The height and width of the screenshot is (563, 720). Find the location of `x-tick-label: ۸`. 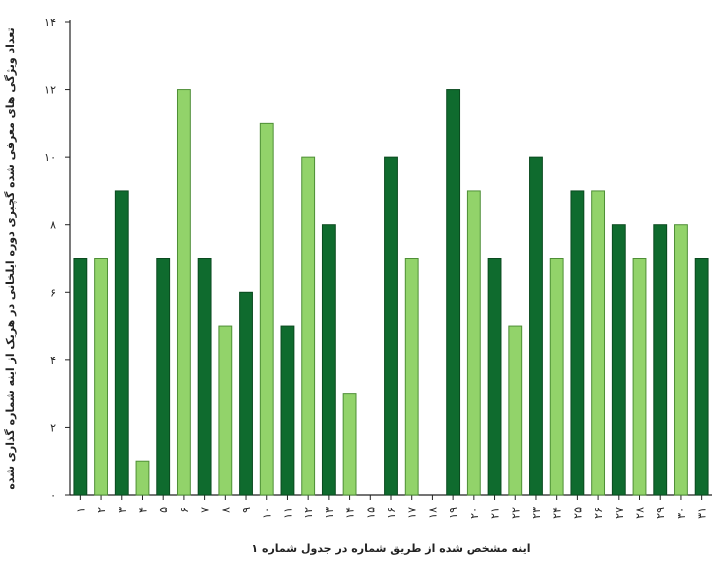

x-tick-label: ۸ is located at coordinates (225, 510).